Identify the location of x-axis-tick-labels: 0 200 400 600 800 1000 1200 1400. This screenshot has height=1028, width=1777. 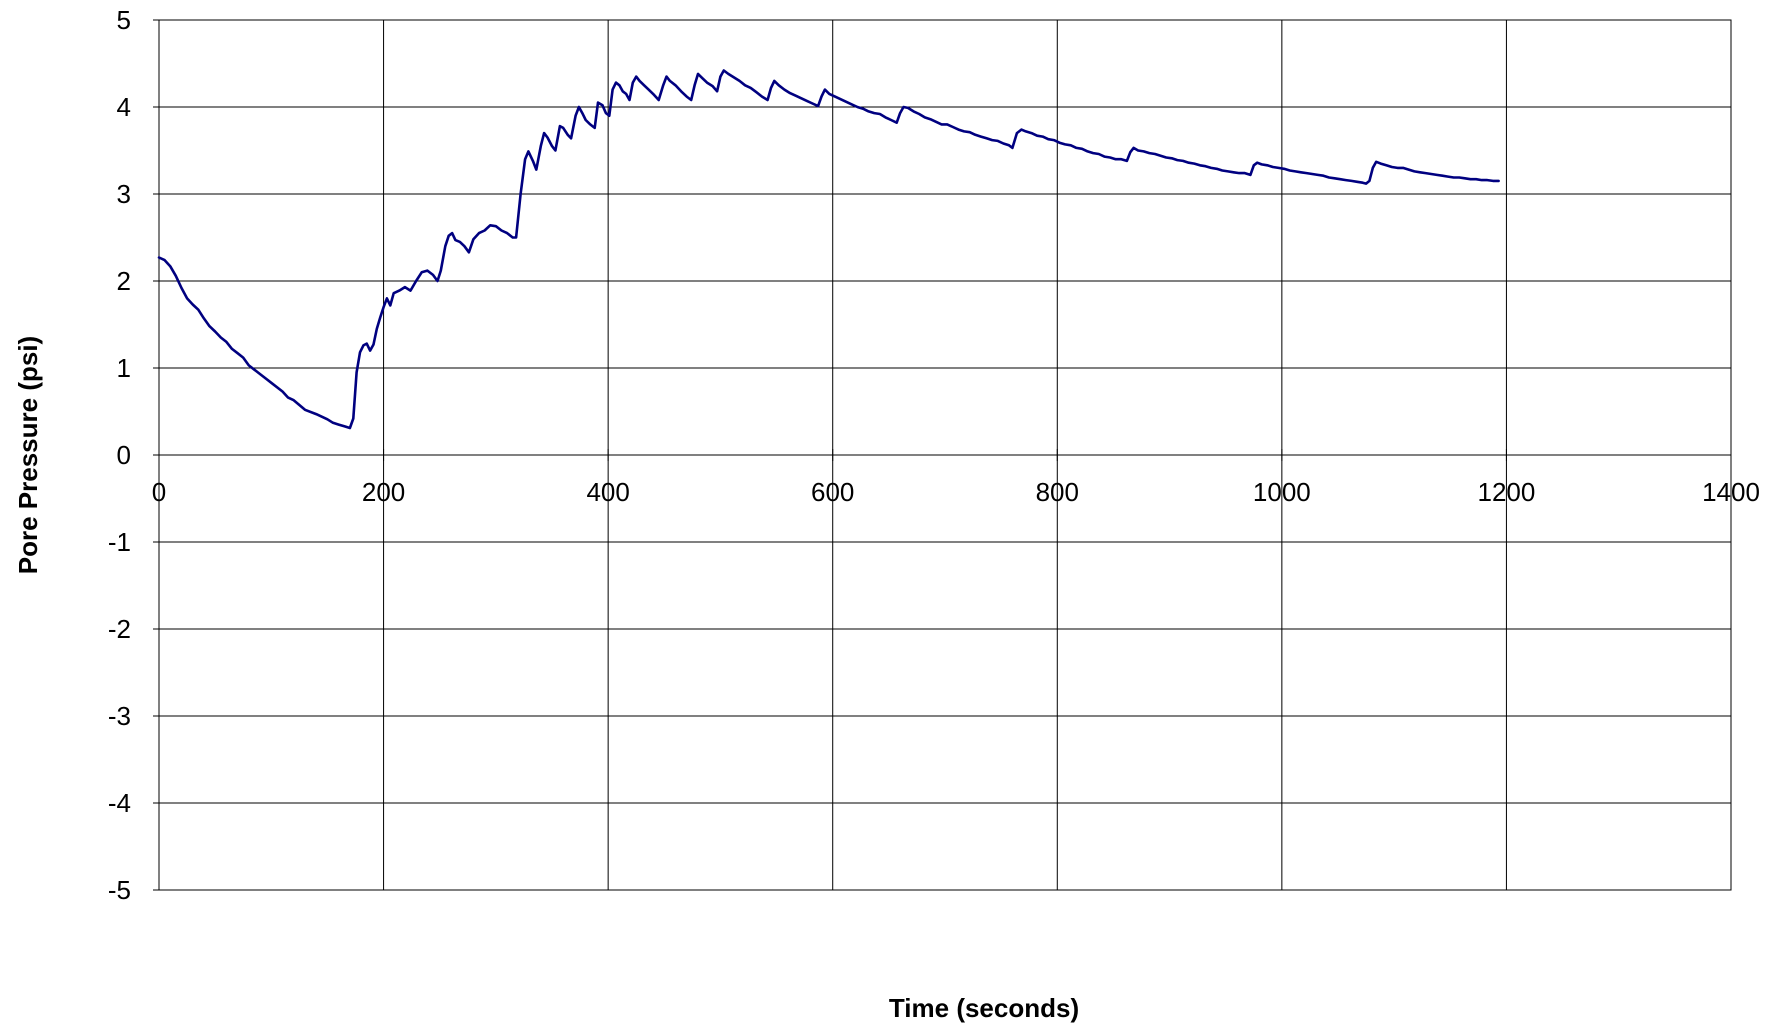
(956, 478).